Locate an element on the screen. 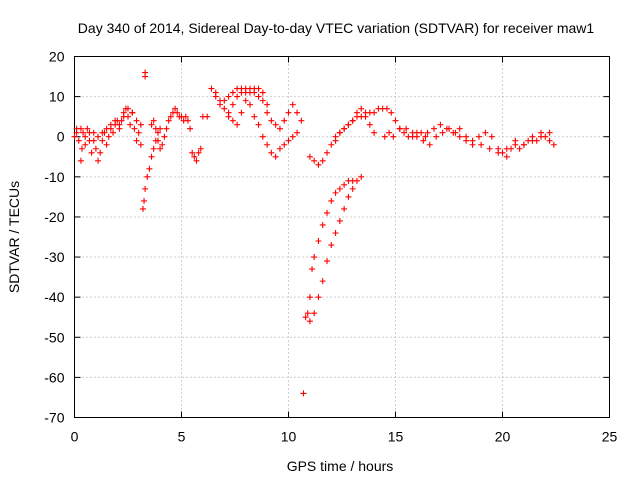 The height and width of the screenshot is (480, 640). series-late-upper is located at coordinates (488, 138).